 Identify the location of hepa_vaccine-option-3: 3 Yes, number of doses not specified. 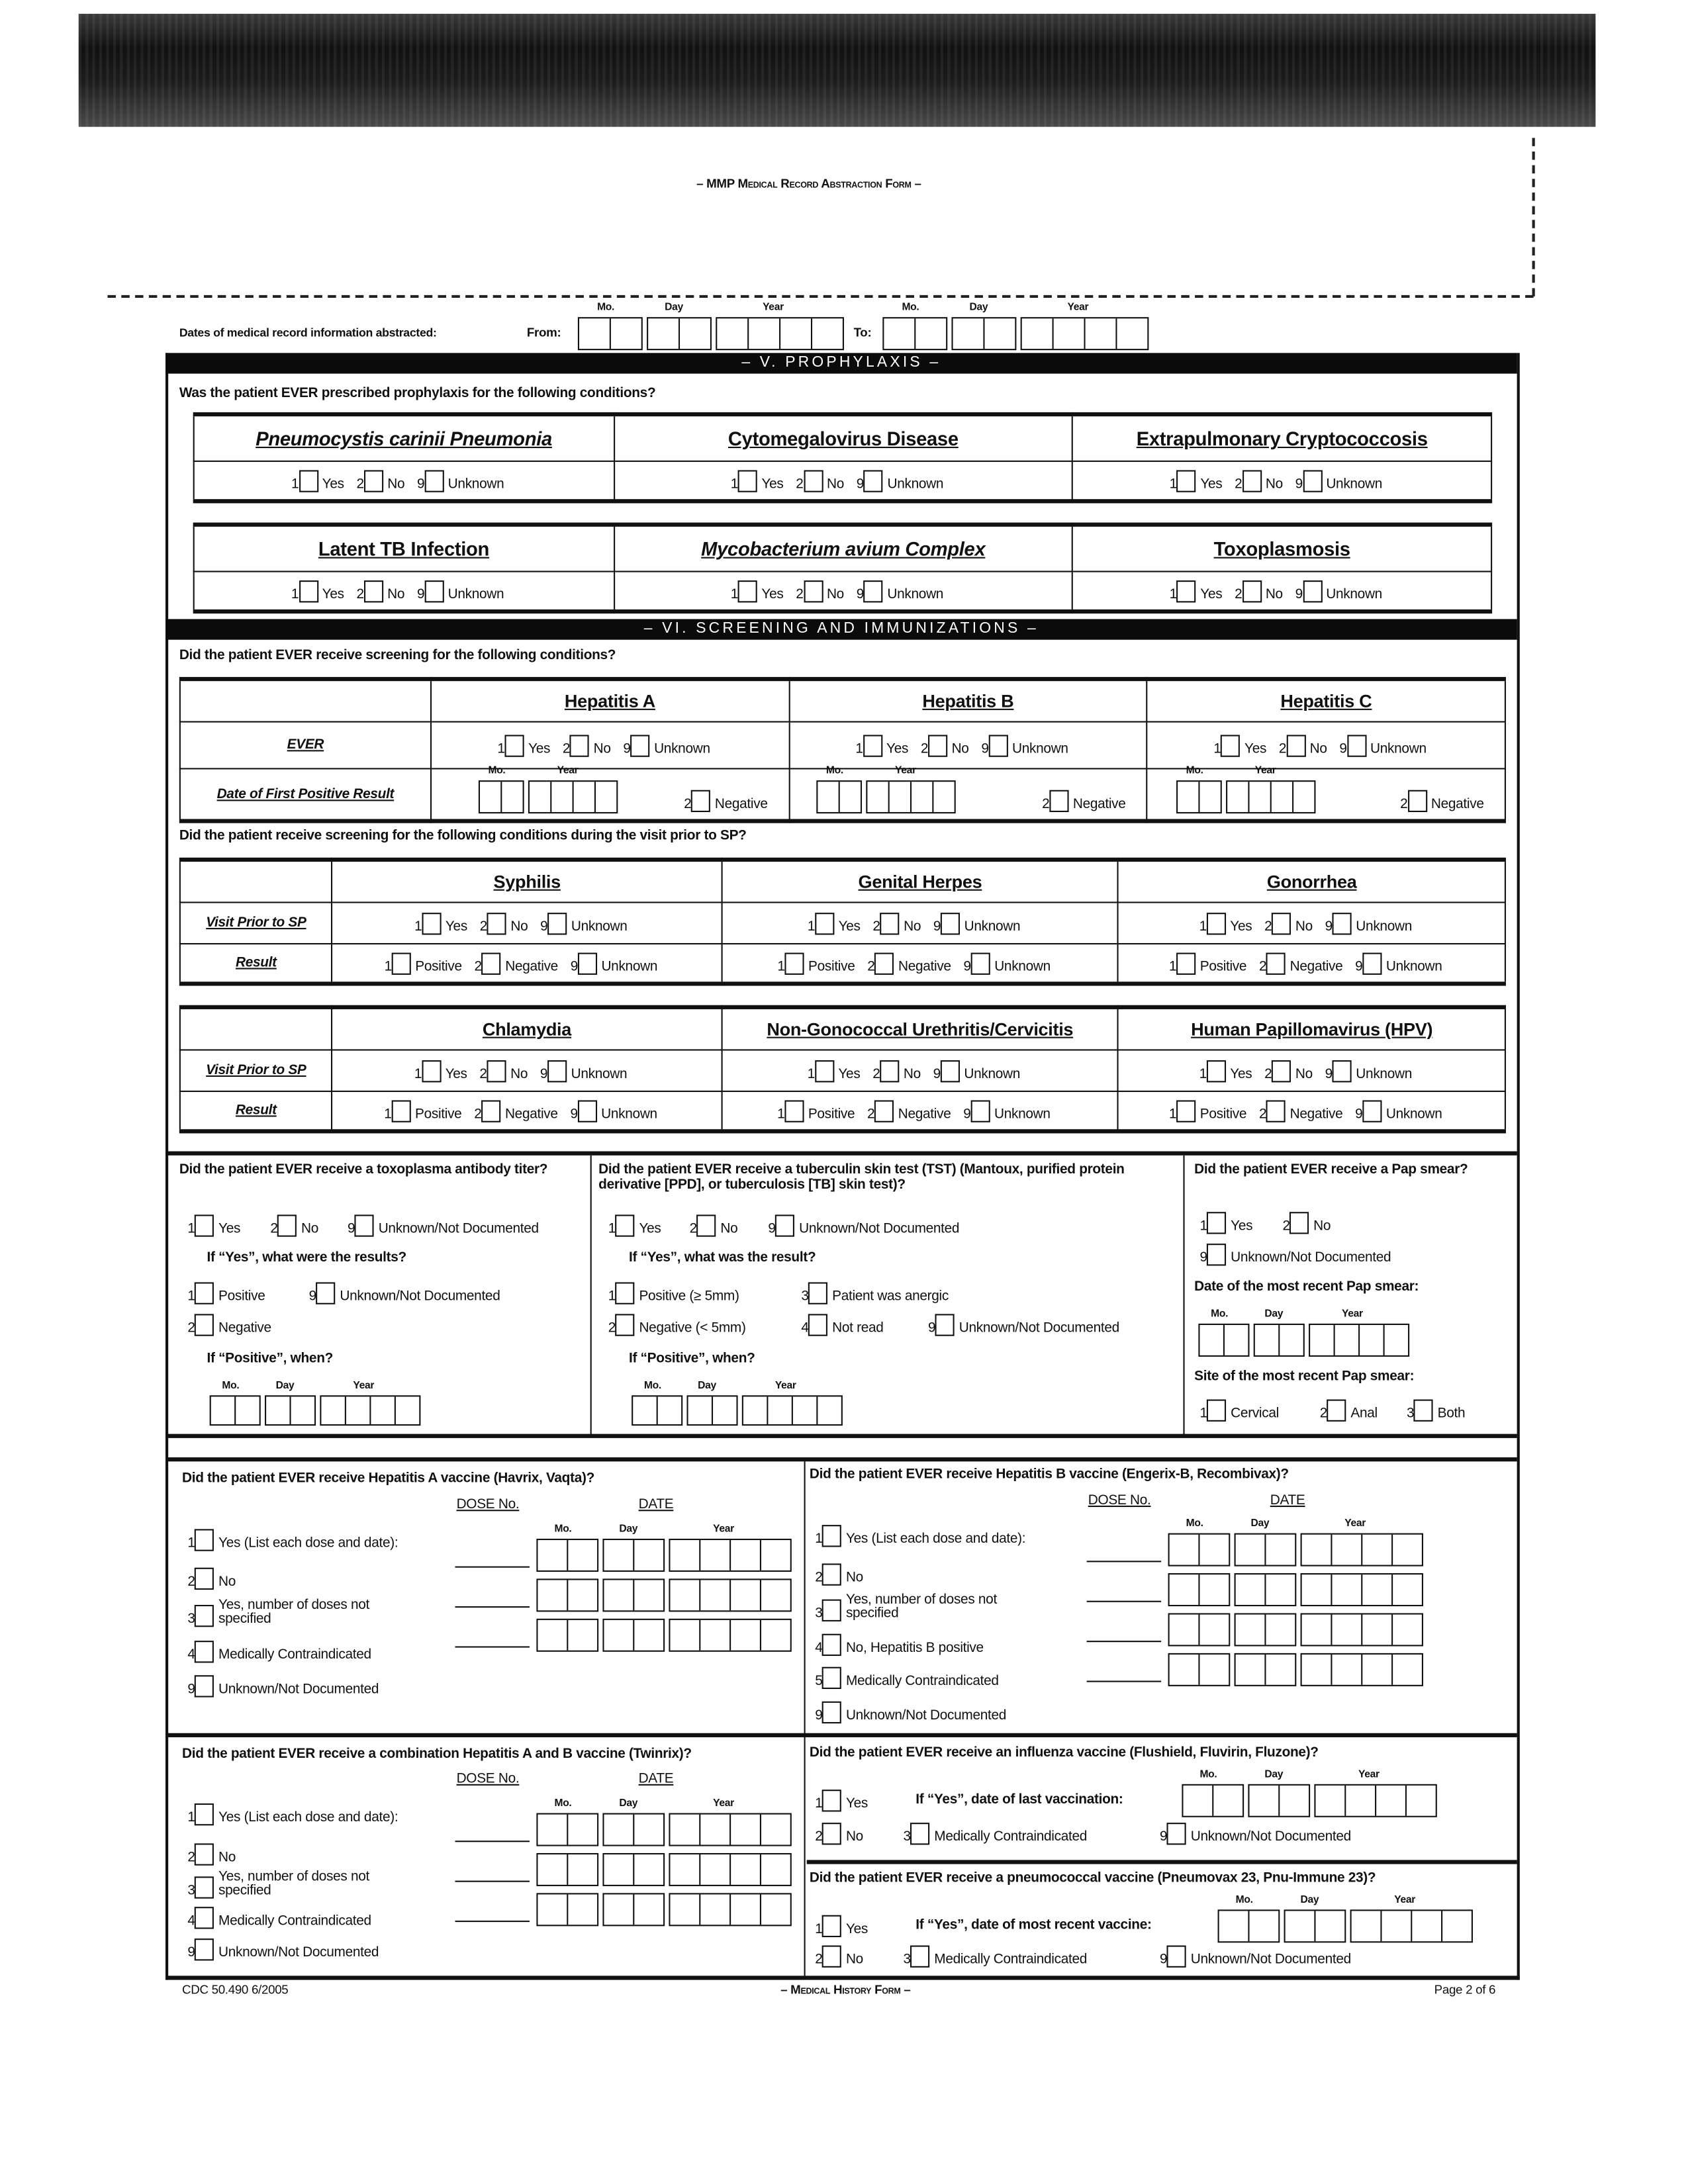
(282, 1613).